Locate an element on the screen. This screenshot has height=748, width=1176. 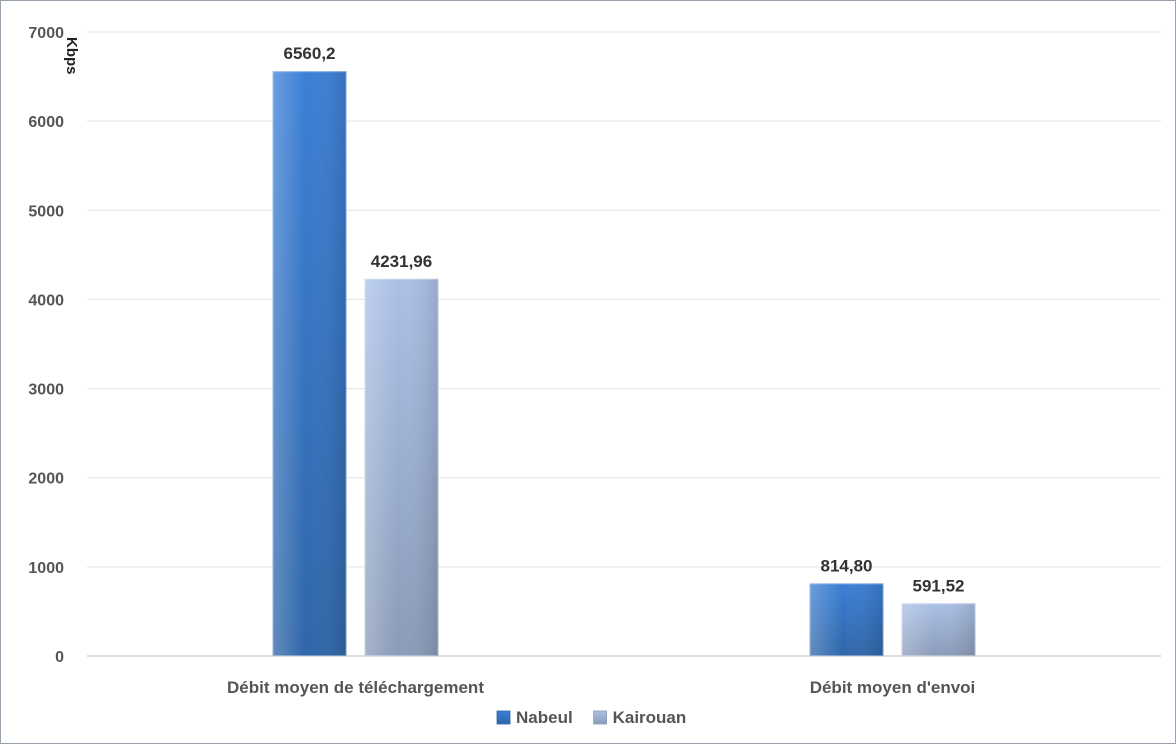
x-category-label: Débit moyen de téléchargement is located at coordinates (355, 687).